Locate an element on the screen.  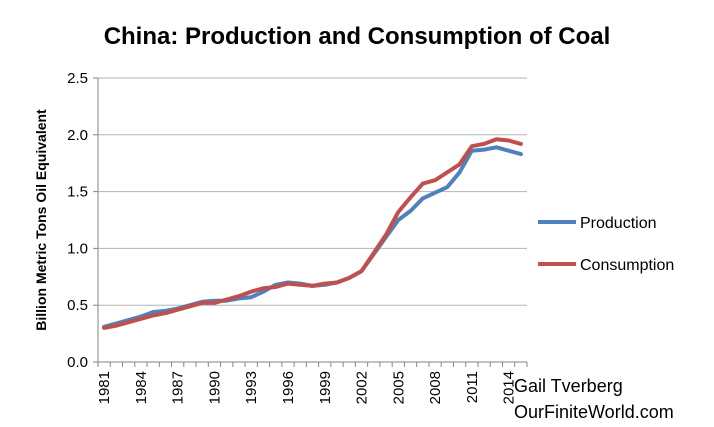
credit-author: Gail Tverberg is located at coordinates (568, 386).